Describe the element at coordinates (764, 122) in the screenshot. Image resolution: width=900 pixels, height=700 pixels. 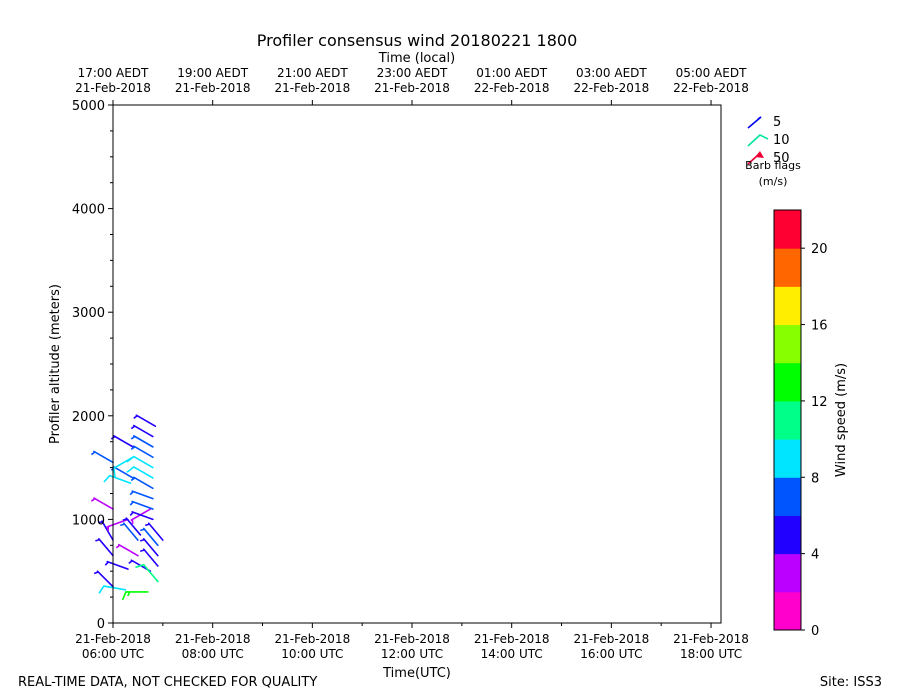
I see `legend-entry: 5` at that location.